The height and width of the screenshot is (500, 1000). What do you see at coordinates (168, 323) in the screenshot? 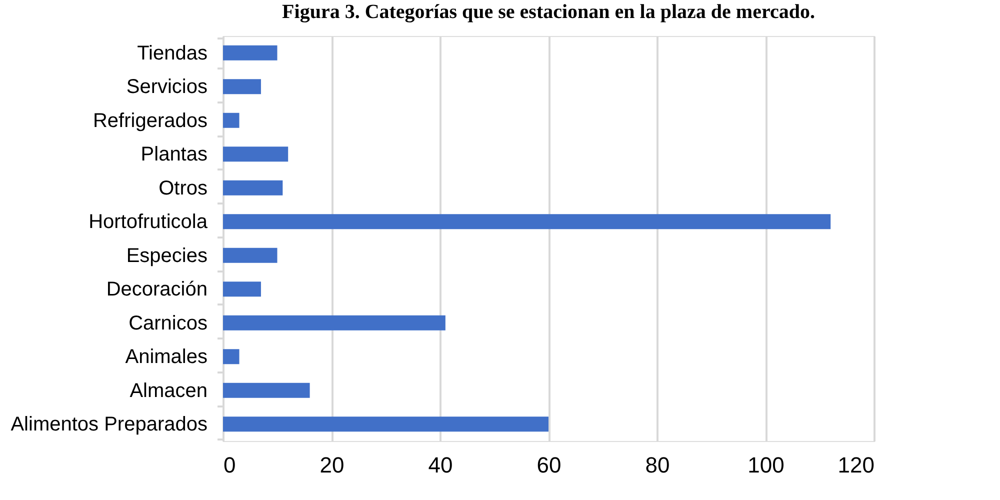
I see `y-tick-label: Carnicos` at bounding box center [168, 323].